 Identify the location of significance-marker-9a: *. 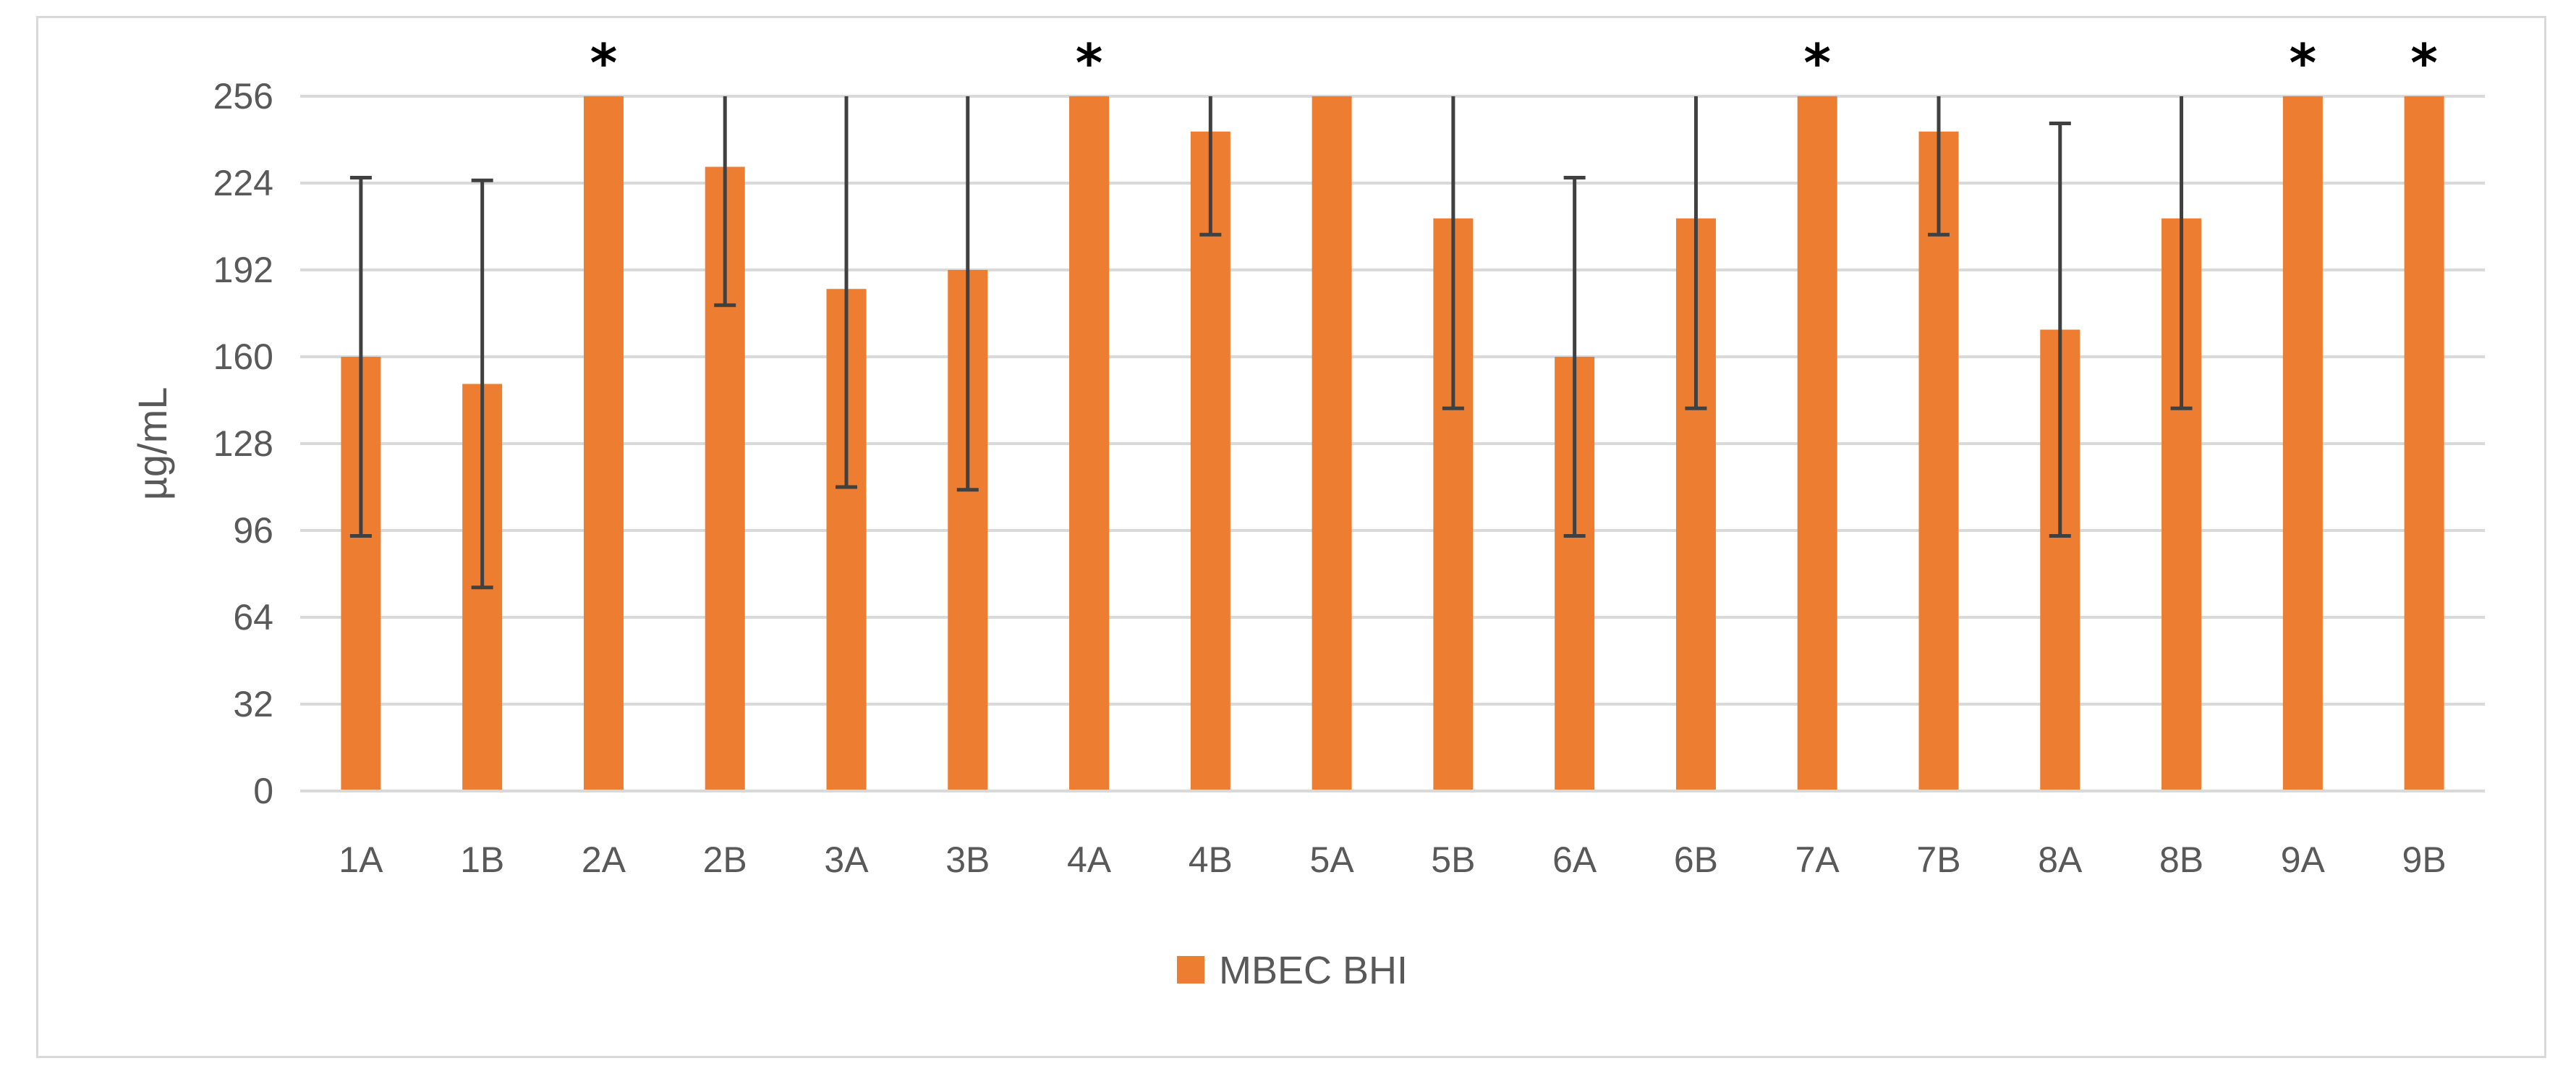
(2303, 63).